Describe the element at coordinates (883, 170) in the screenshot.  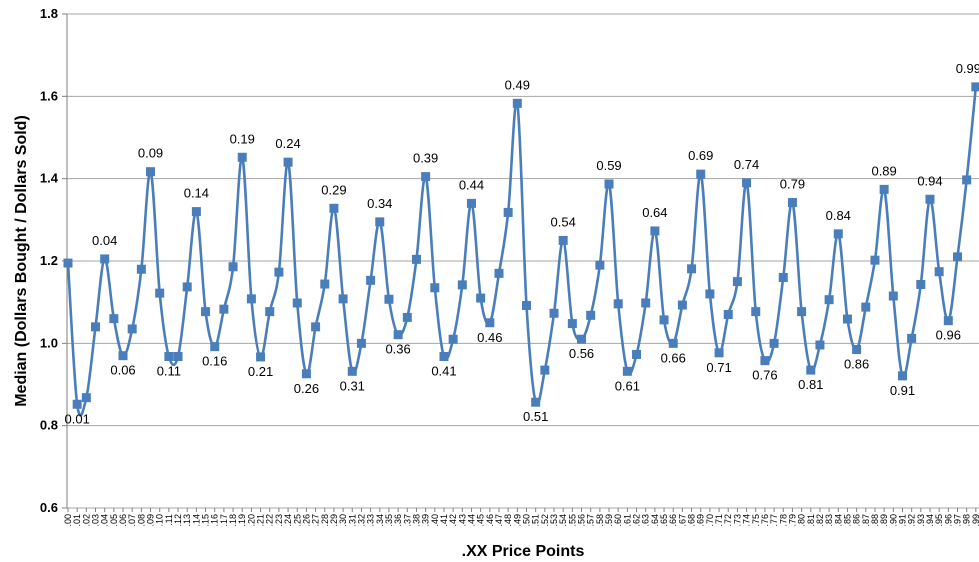
I see `data-label: 0.89` at that location.